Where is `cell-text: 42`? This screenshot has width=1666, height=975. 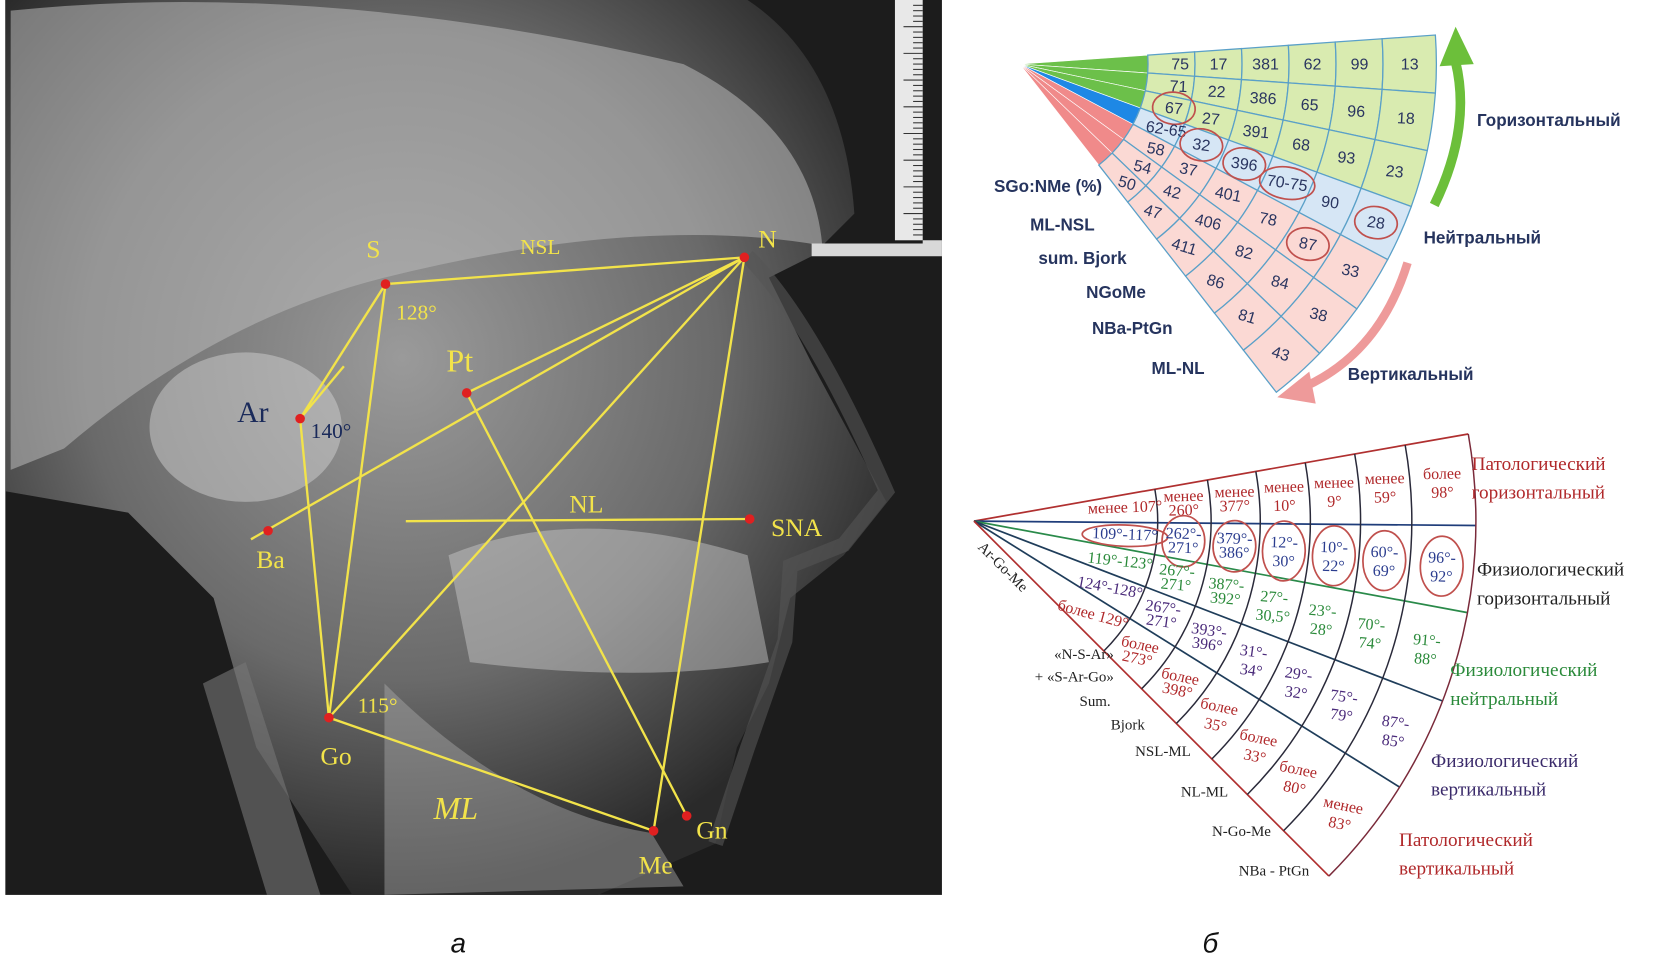
cell-text: 42 is located at coordinates (1171, 192).